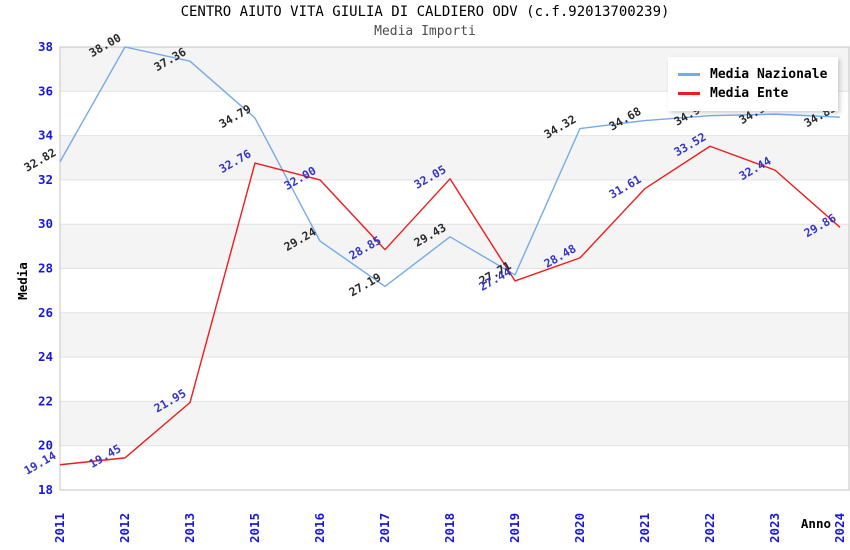 The height and width of the screenshot is (550, 850). What do you see at coordinates (45, 400) in the screenshot?
I see `y-tick-label: 22` at bounding box center [45, 400].